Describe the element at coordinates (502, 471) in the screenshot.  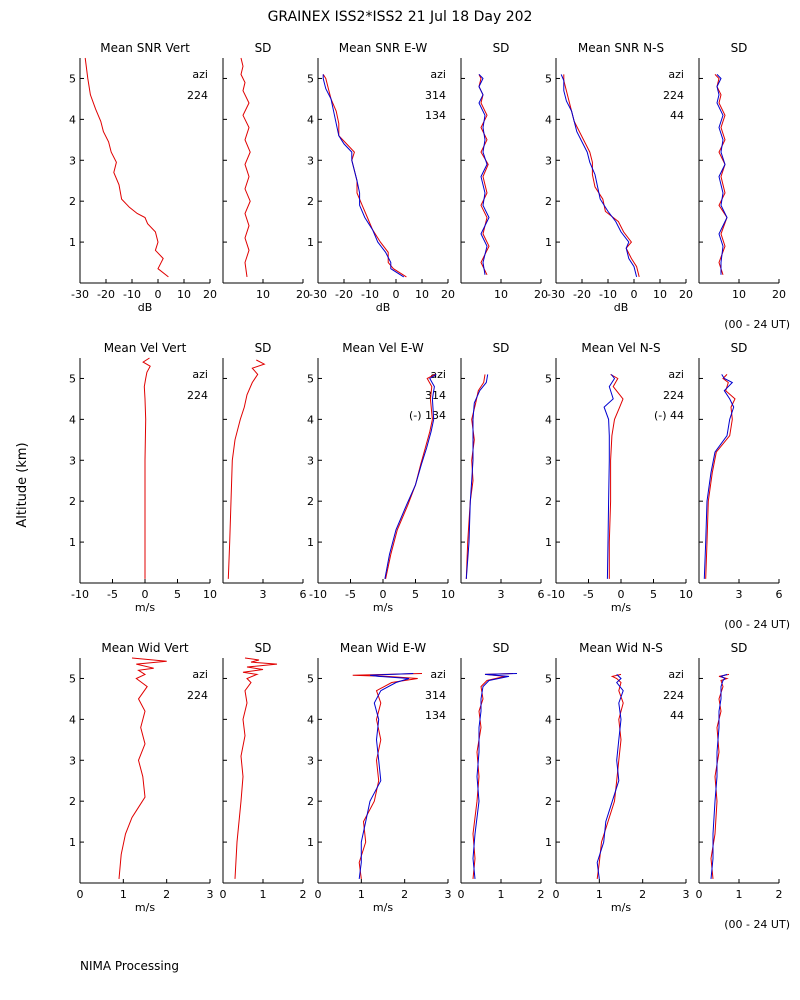
I see `panel-vel-3: SD 3 6` at that location.